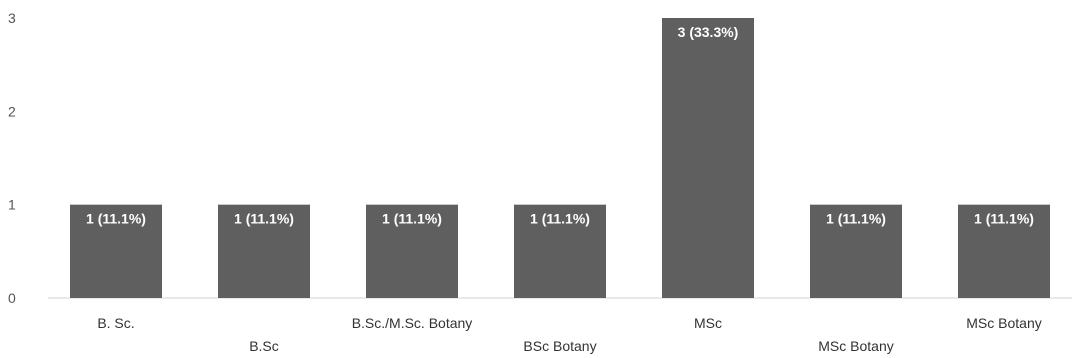  I want to click on x-category-label-0: B. Sc., so click(115, 323).